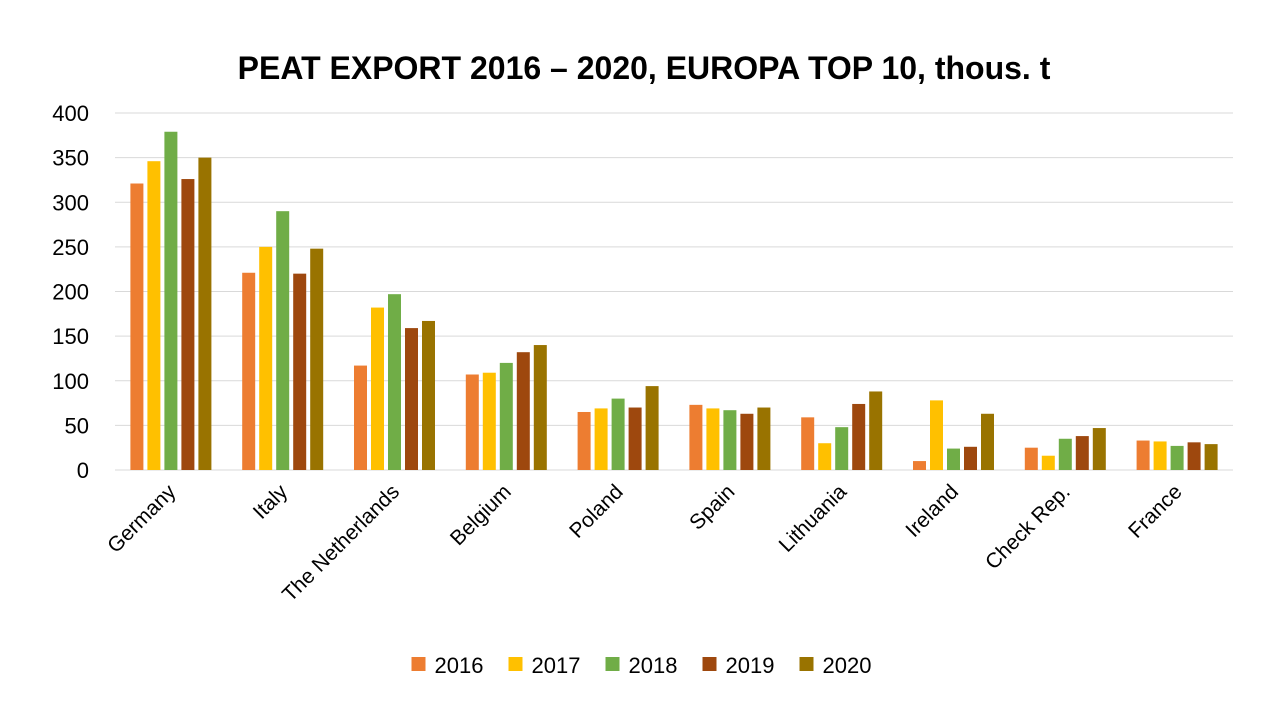  Describe the element at coordinates (1028, 527) in the screenshot. I see `x-tick-label: Check Rep.` at that location.